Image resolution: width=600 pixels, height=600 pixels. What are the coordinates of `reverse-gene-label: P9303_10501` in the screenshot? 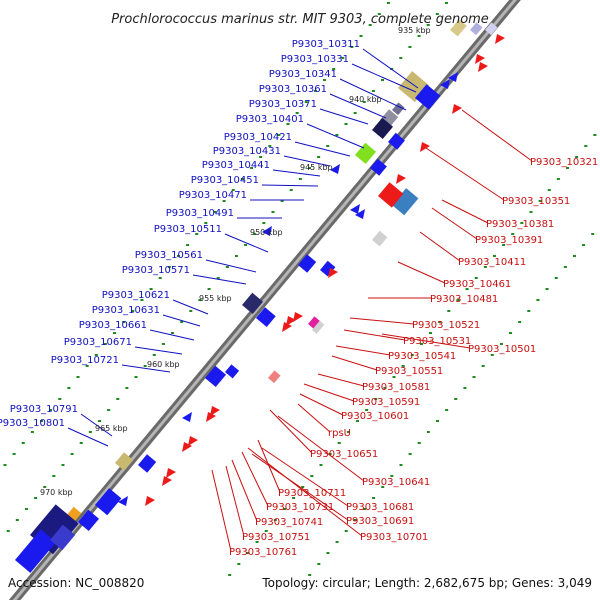 It's located at (502, 349).